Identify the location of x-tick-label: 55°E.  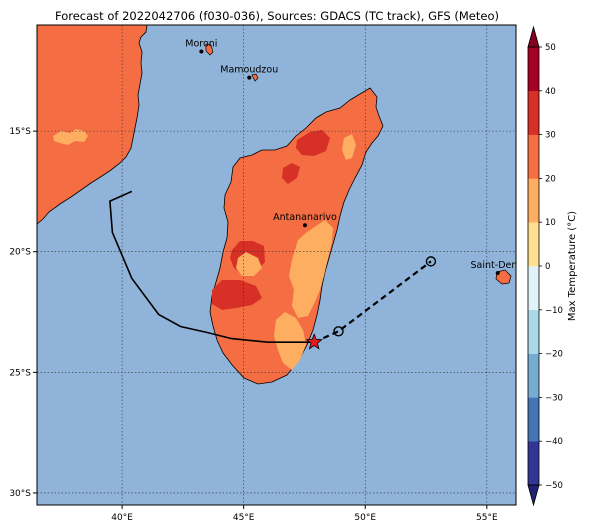
(487, 518).